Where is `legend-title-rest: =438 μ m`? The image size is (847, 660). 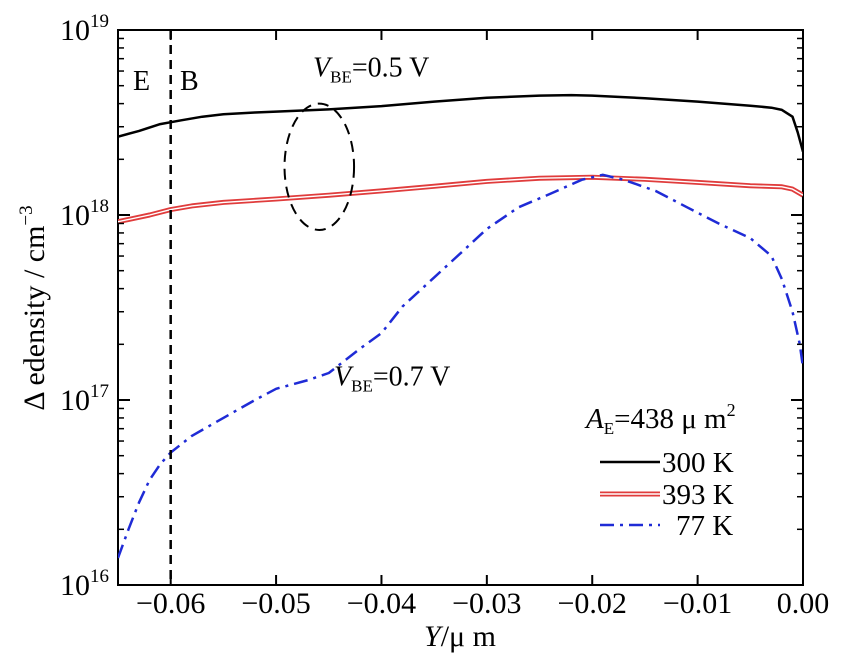
legend-title-rest: =438 μ m is located at coordinates (670, 419).